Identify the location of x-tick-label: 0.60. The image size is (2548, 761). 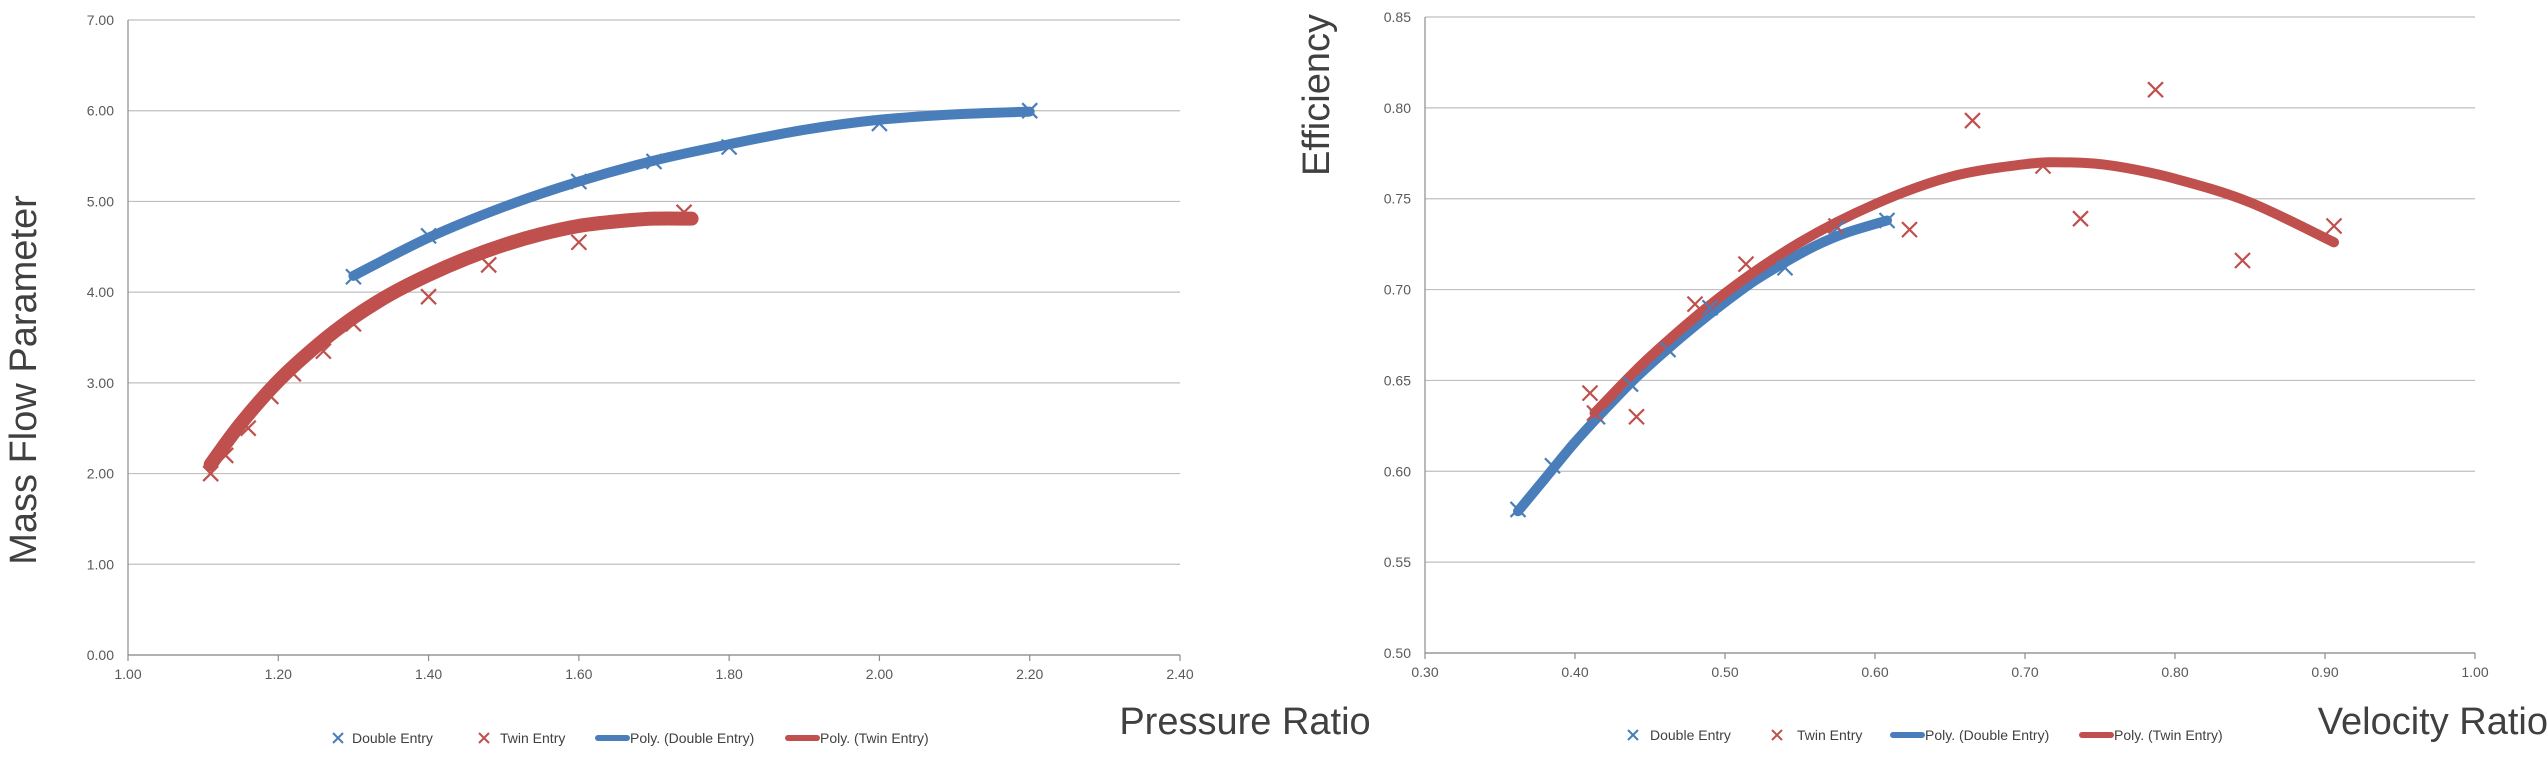
(1874, 672).